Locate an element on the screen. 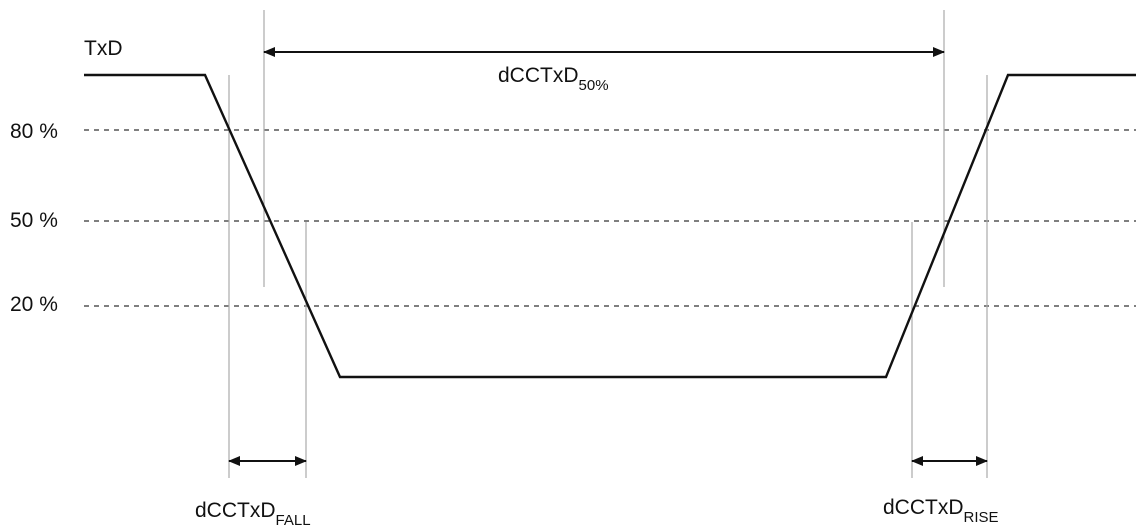 The width and height of the screenshot is (1136, 530). period-label: dCCTxD50% is located at coordinates (553, 79).